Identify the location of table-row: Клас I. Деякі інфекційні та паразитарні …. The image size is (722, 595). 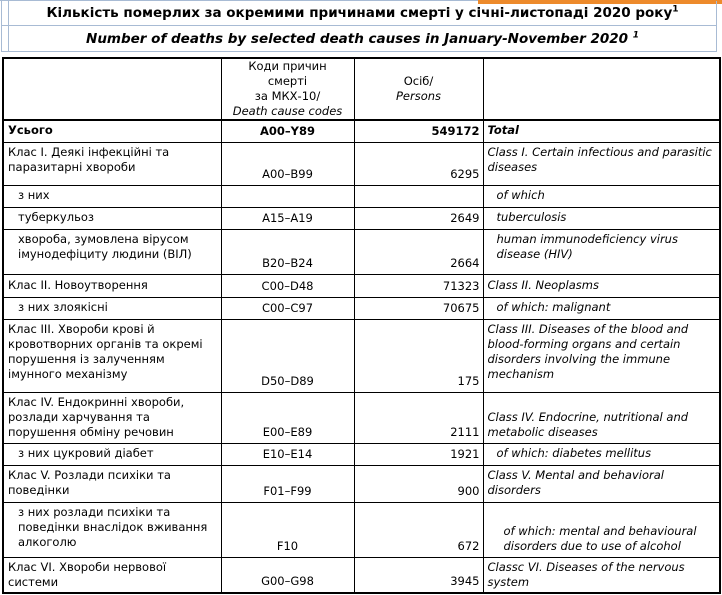
(361, 164).